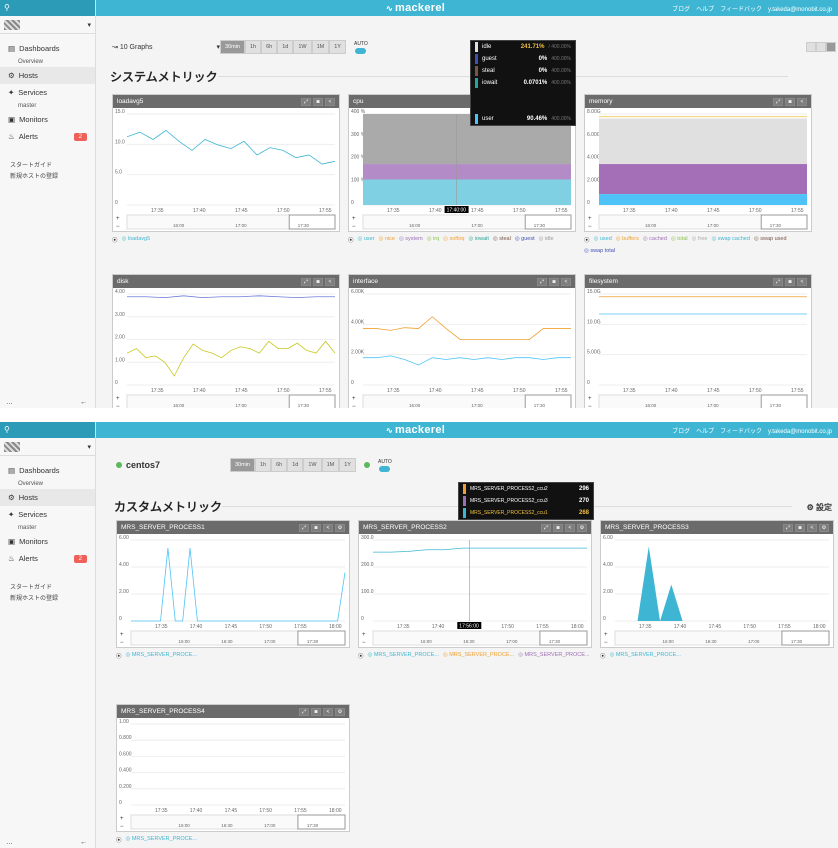 This screenshot has height=848, width=838. Describe the element at coordinates (831, 47) in the screenshot. I see `layout-3-col` at that location.